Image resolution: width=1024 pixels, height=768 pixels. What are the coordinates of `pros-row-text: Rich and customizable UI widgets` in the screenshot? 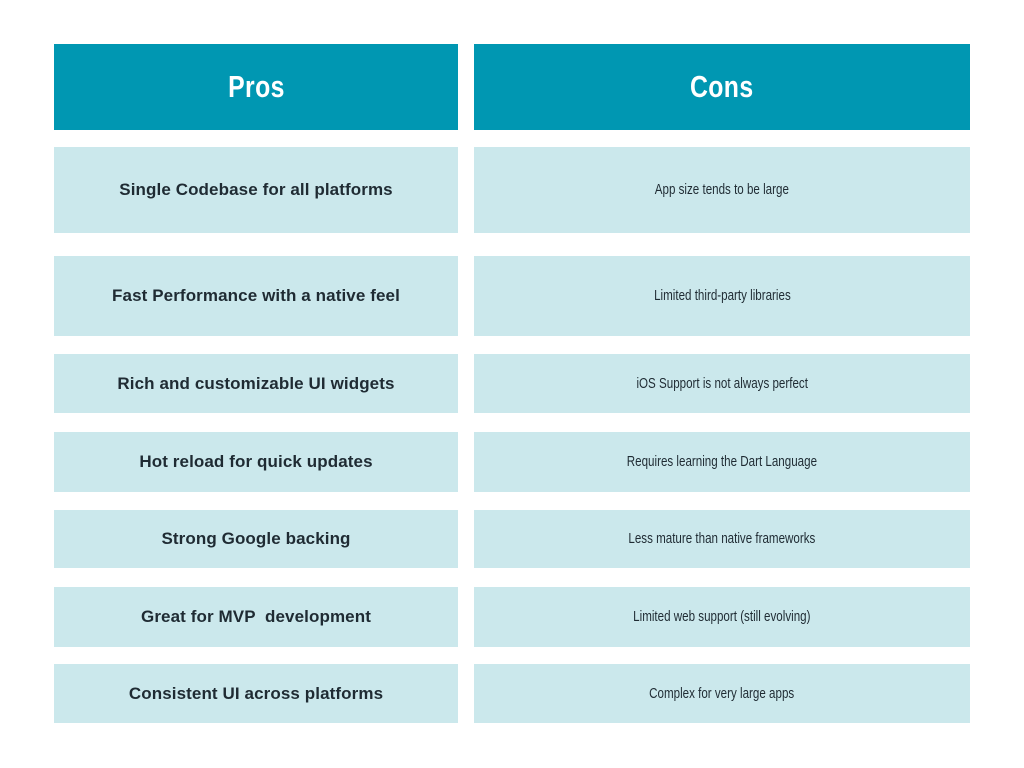 It's located at (256, 383).